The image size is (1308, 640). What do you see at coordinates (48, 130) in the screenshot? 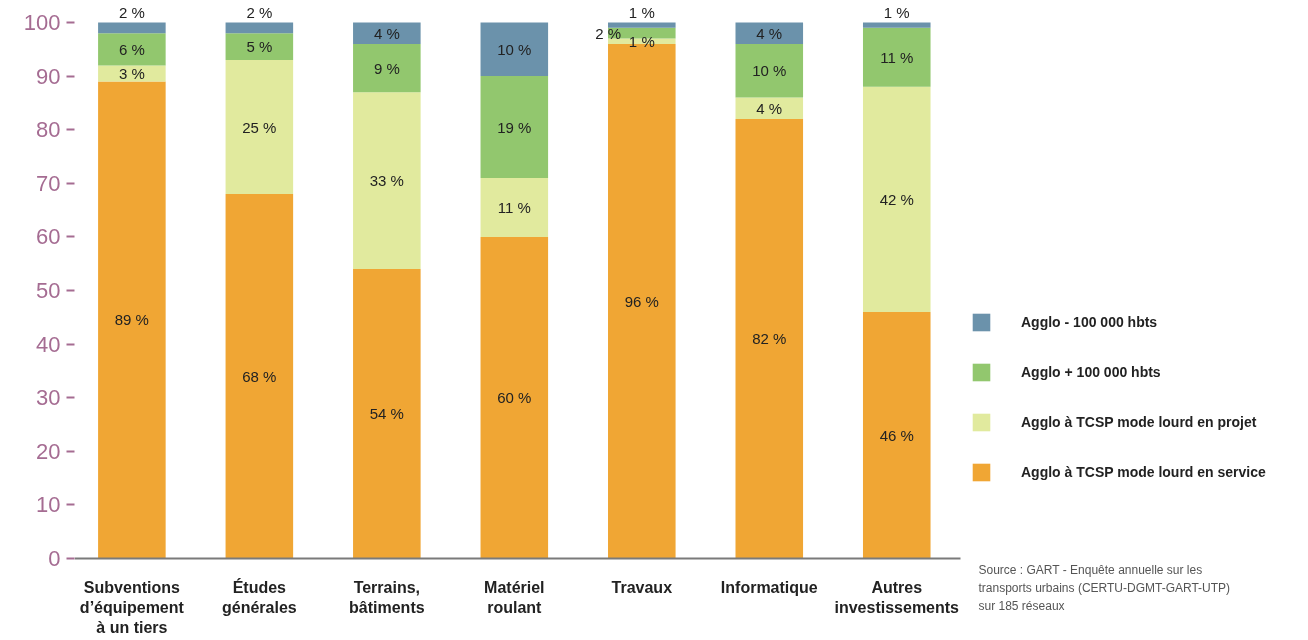
I see `y-tick-label: 80` at bounding box center [48, 130].